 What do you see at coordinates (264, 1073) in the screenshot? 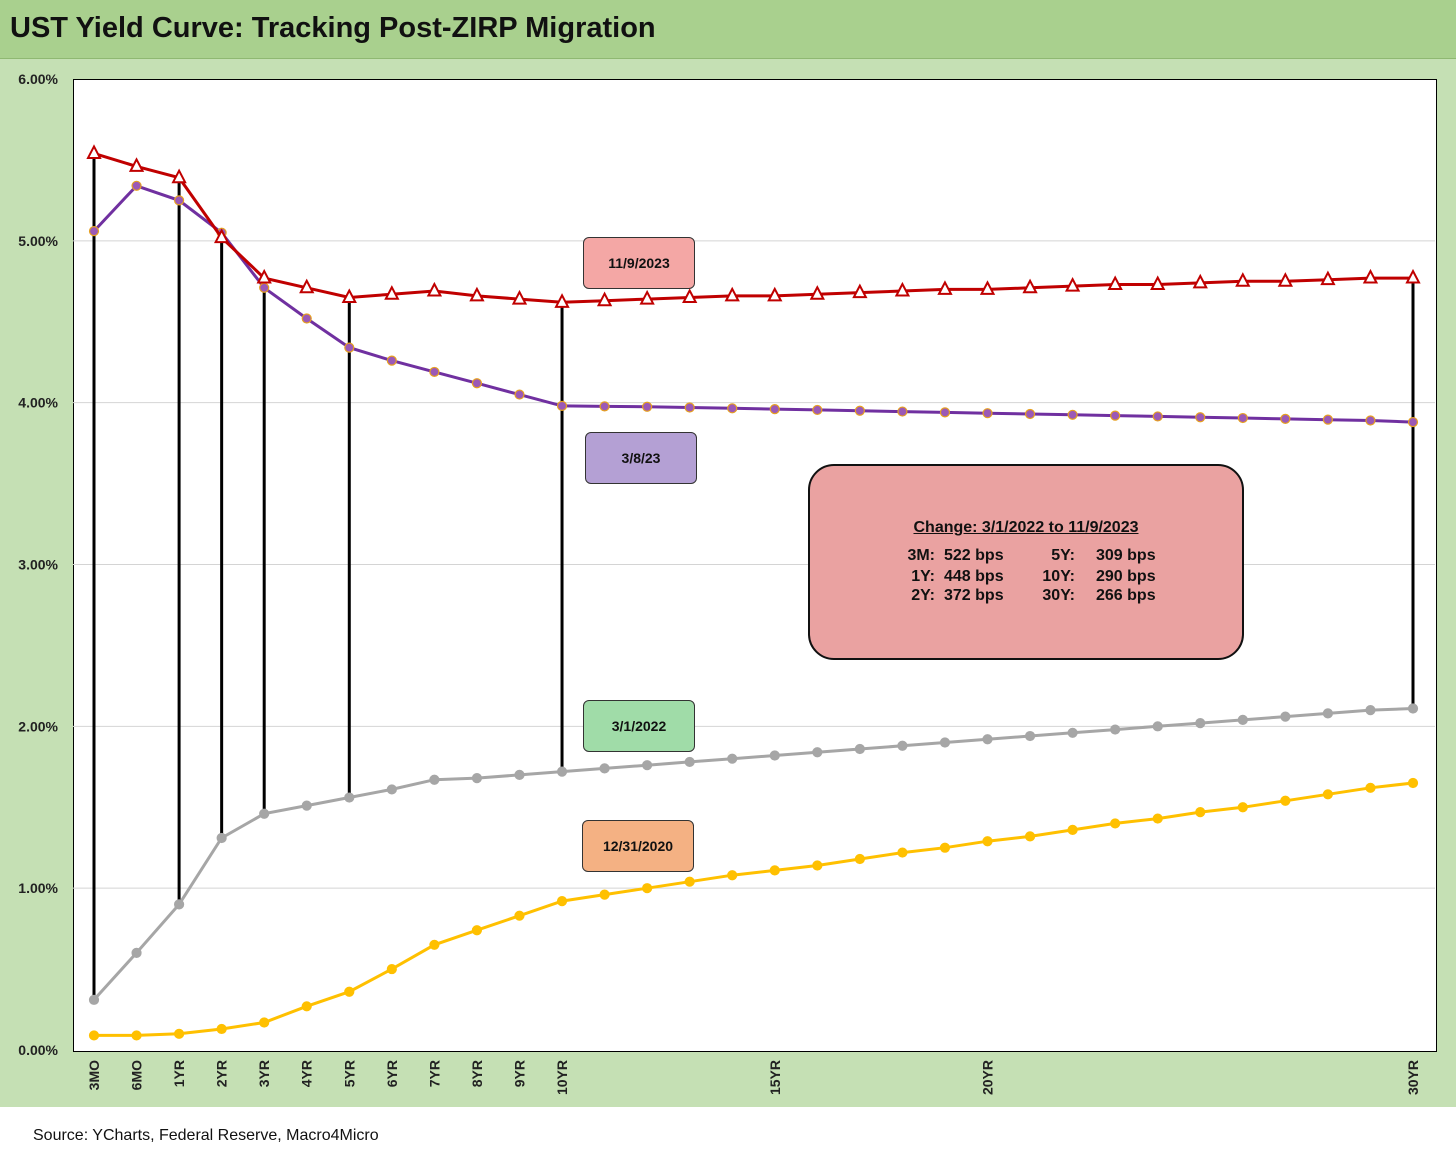
I see `x-tick-label: 3YR` at bounding box center [264, 1073].